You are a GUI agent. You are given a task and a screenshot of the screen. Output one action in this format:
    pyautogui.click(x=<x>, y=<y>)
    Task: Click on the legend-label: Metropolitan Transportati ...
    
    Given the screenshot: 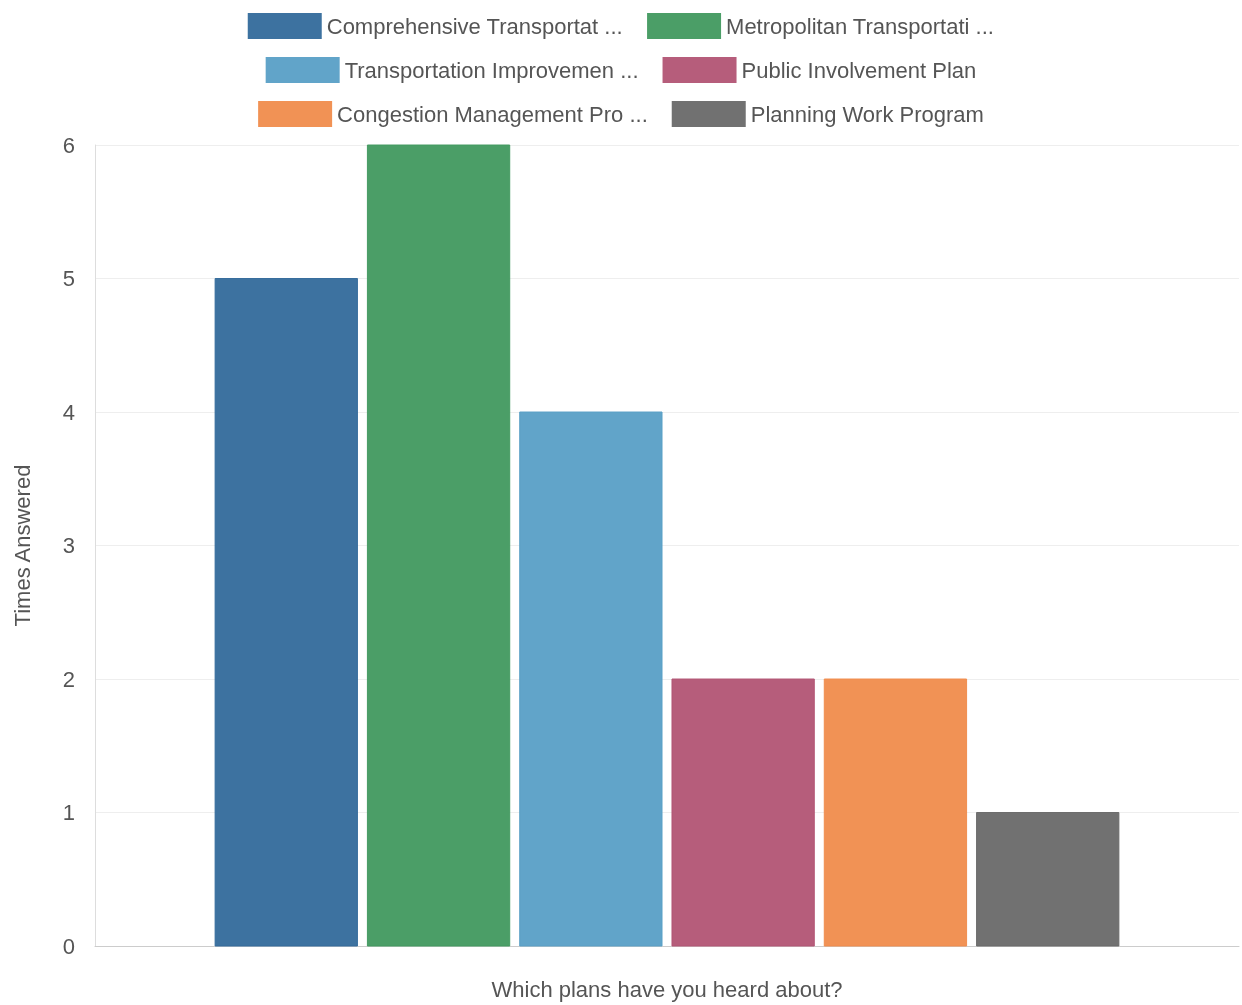 What is the action you would take?
    pyautogui.click(x=860, y=26)
    